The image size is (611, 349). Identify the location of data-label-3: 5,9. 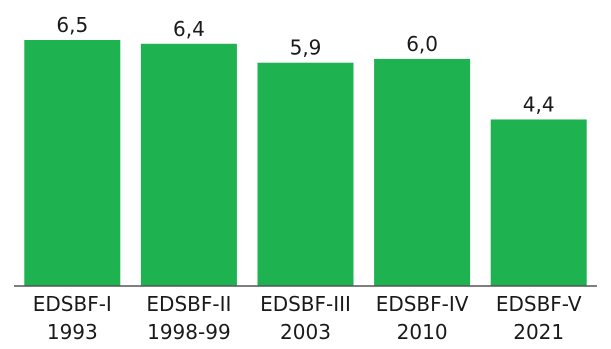
(306, 48).